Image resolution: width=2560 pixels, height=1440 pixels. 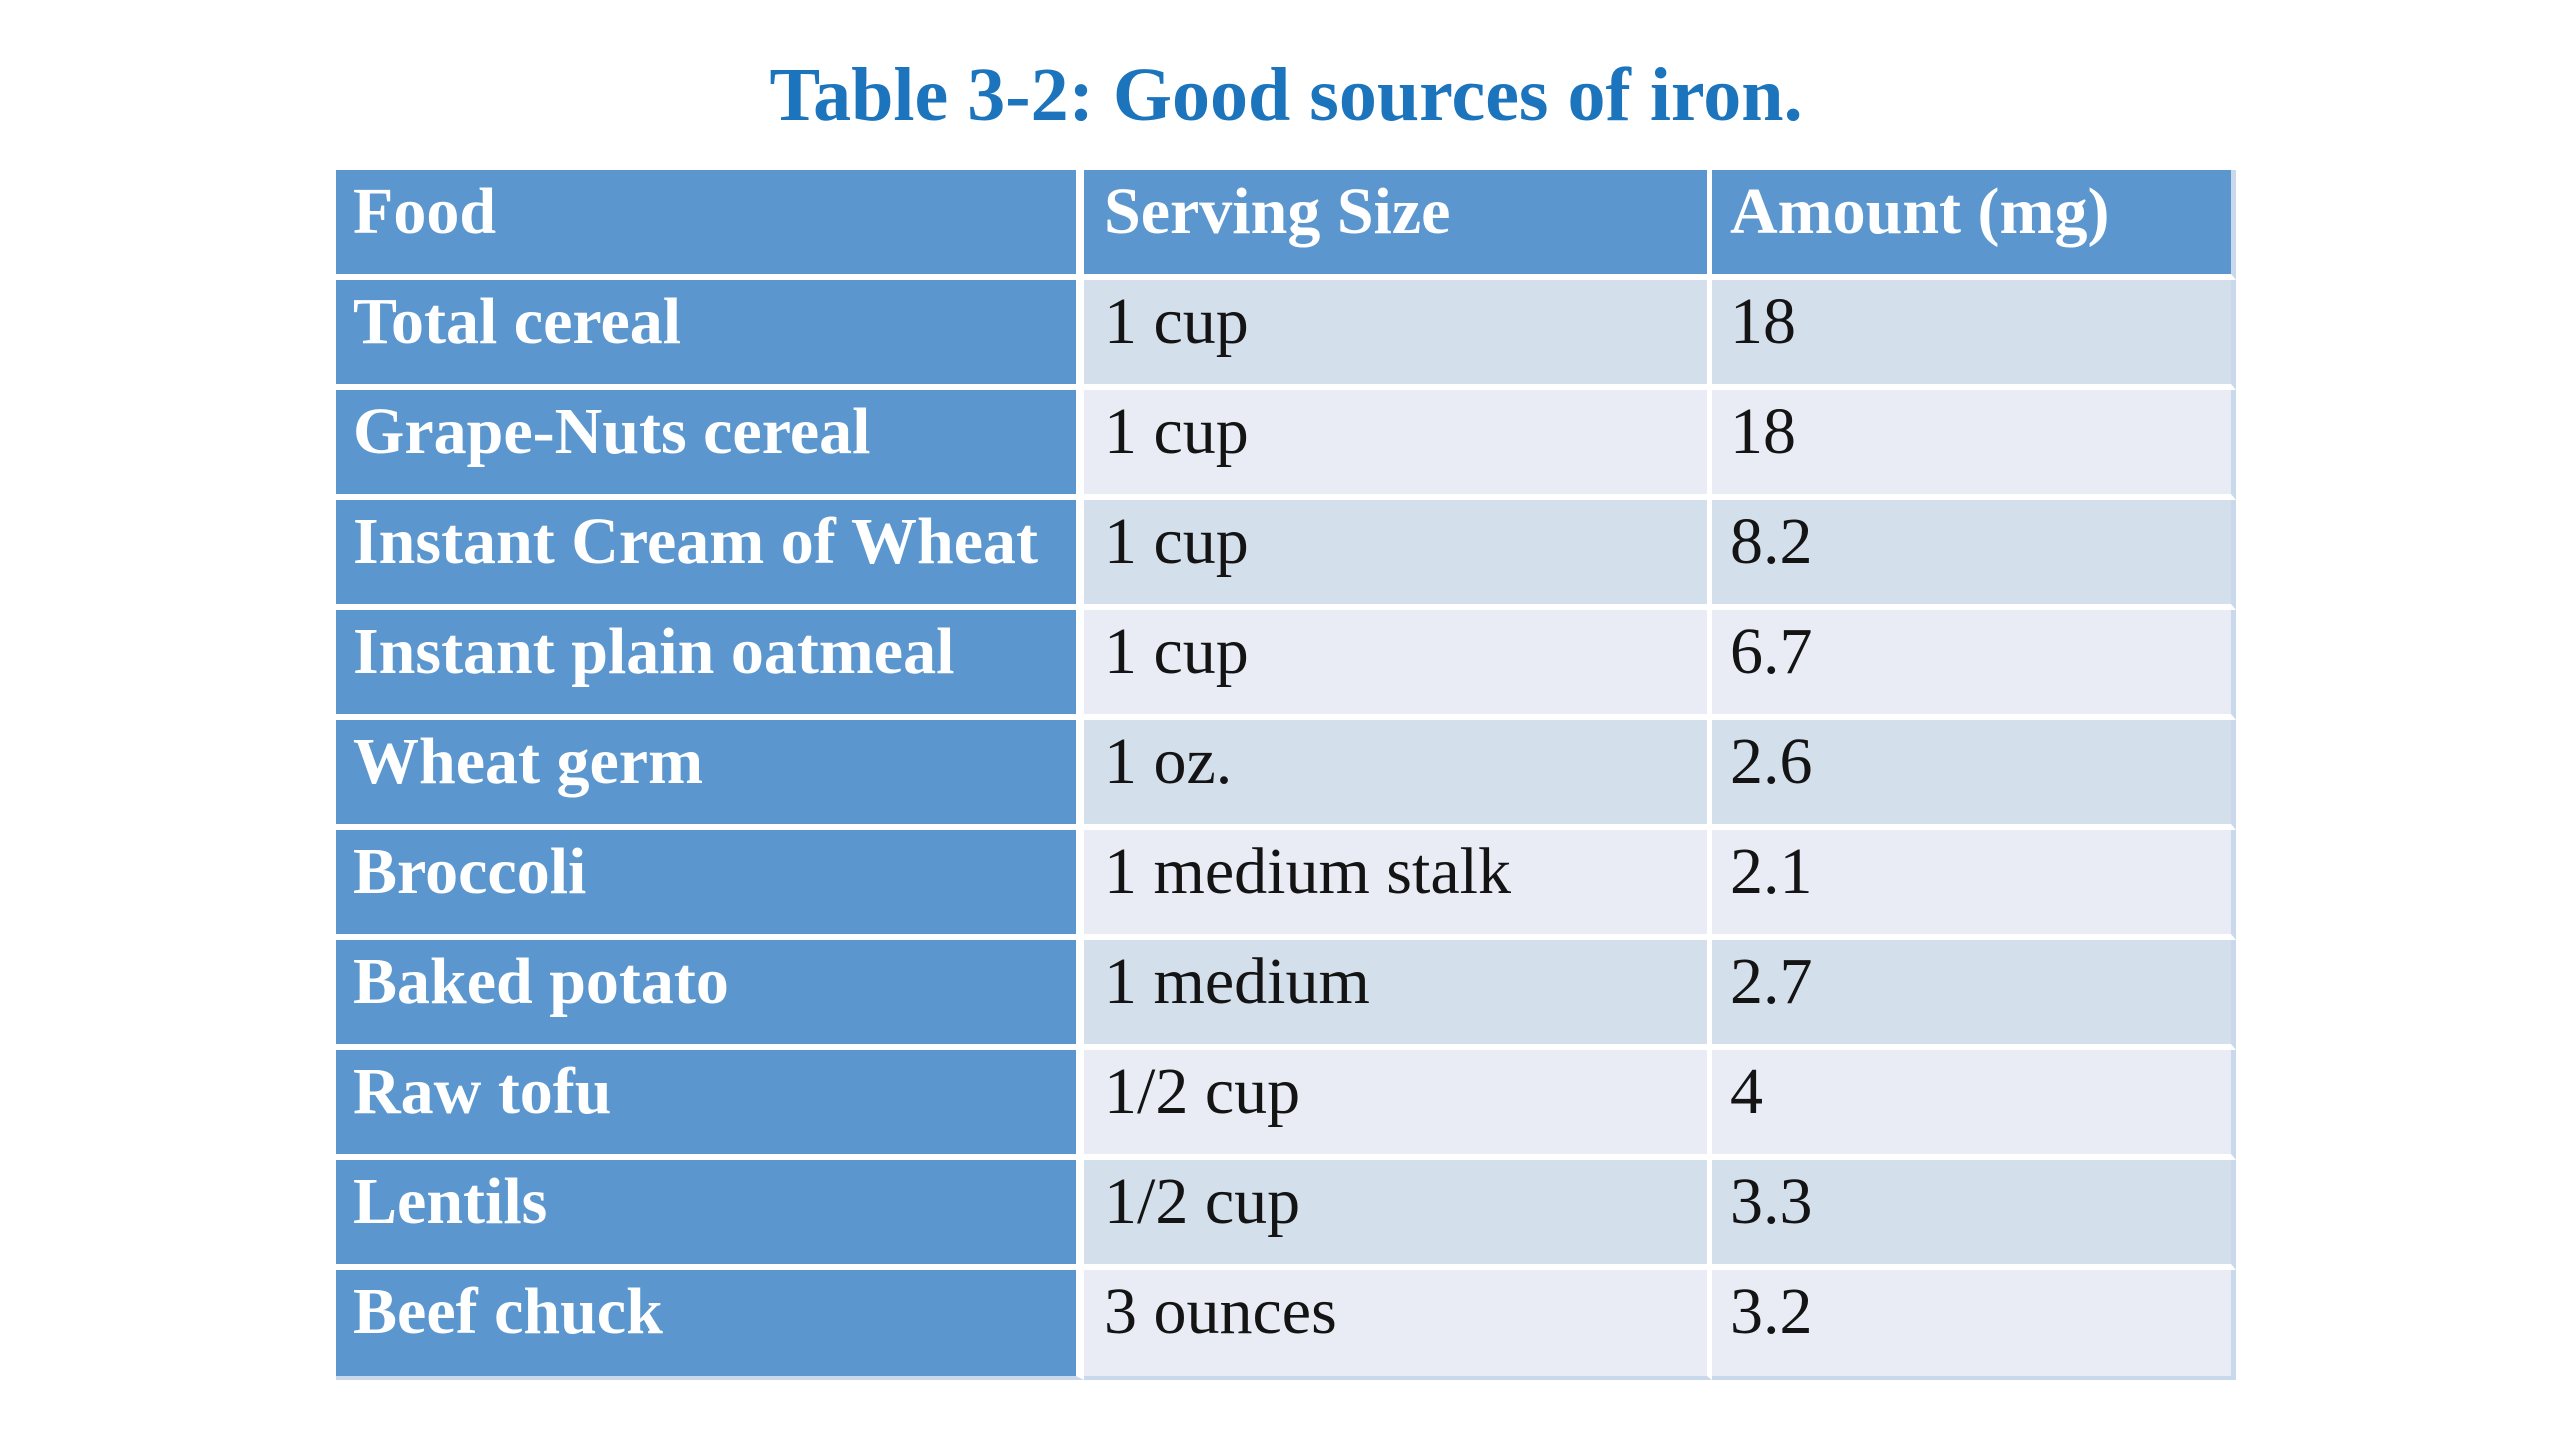 What do you see at coordinates (1974, 995) in the screenshot?
I see `amount-cell: 2.7` at bounding box center [1974, 995].